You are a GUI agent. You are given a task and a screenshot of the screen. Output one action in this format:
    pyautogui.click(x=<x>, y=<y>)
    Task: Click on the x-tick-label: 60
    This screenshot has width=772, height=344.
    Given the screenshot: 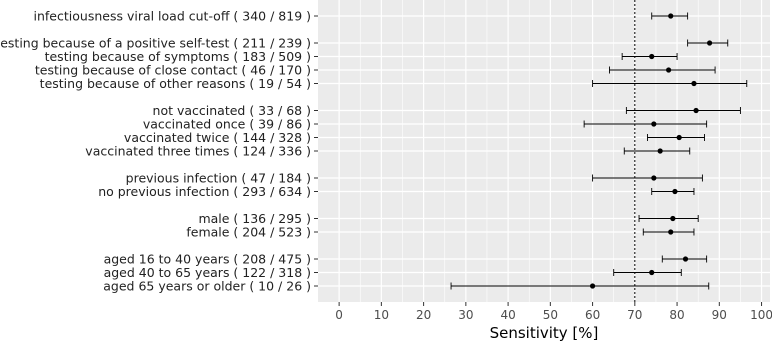 What is the action you would take?
    pyautogui.click(x=592, y=315)
    